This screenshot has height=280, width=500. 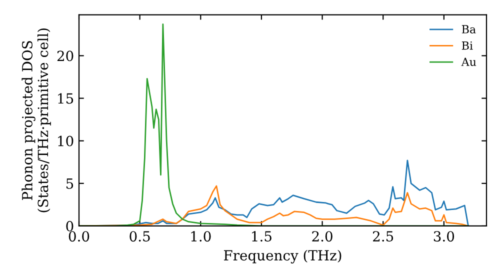 I want to click on x-tick-label: 0.0, so click(x=79, y=236).